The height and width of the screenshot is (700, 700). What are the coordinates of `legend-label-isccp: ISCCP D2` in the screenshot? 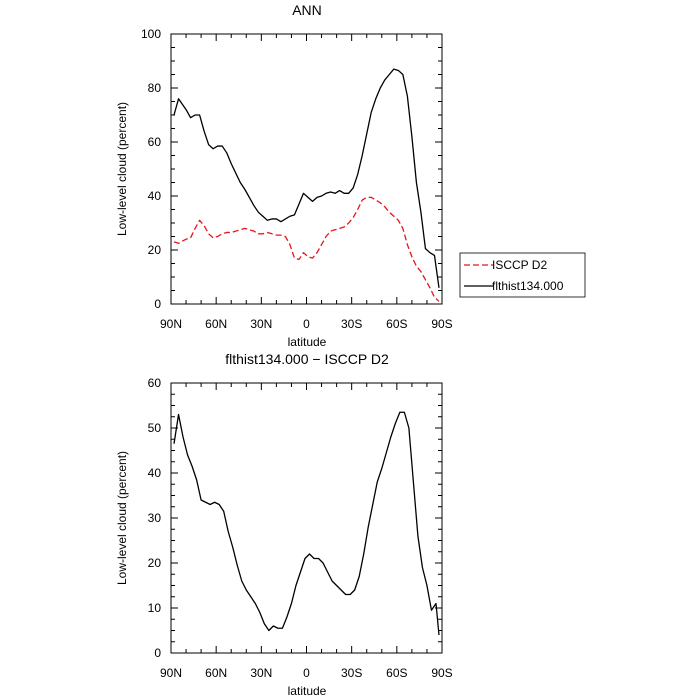 It's located at (519, 265).